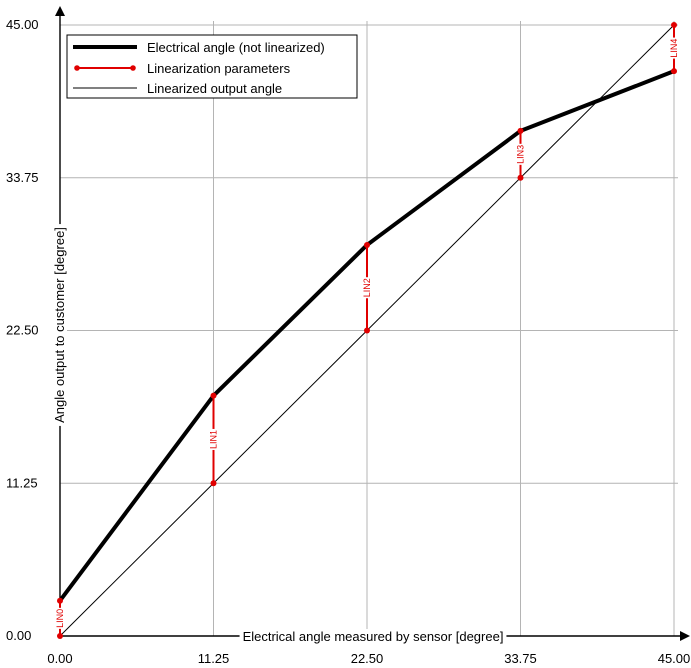 The image size is (691, 668). I want to click on legend-label-linearization: Linearization parameters, so click(219, 68).